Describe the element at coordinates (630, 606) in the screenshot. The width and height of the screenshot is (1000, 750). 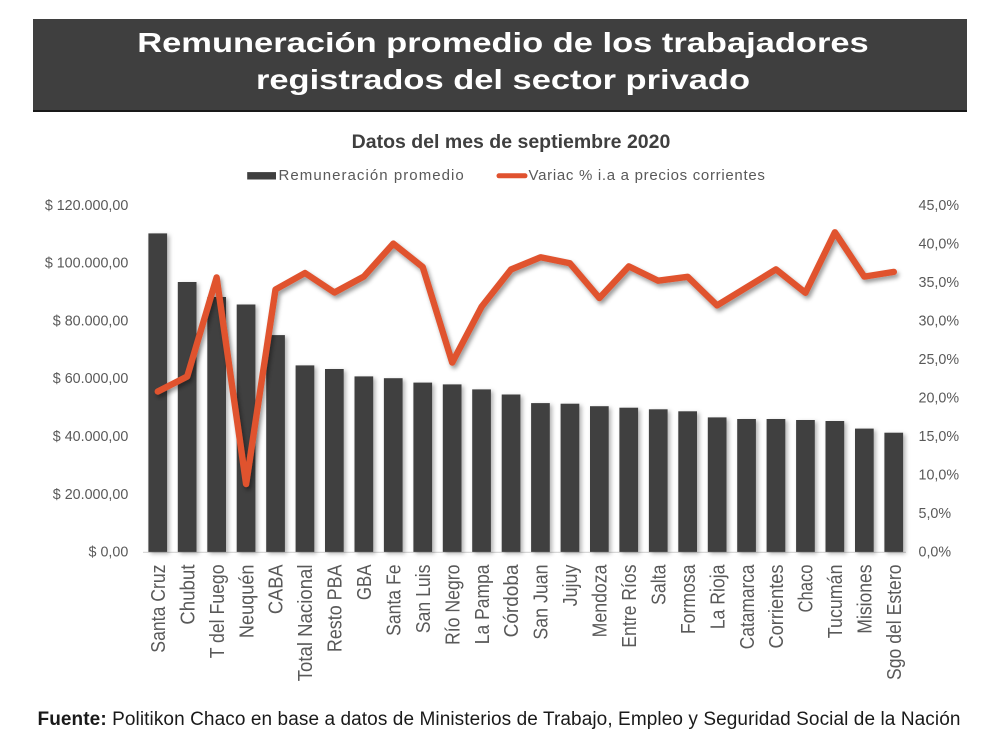
I see `svg-text: Entre Ríos` at that location.